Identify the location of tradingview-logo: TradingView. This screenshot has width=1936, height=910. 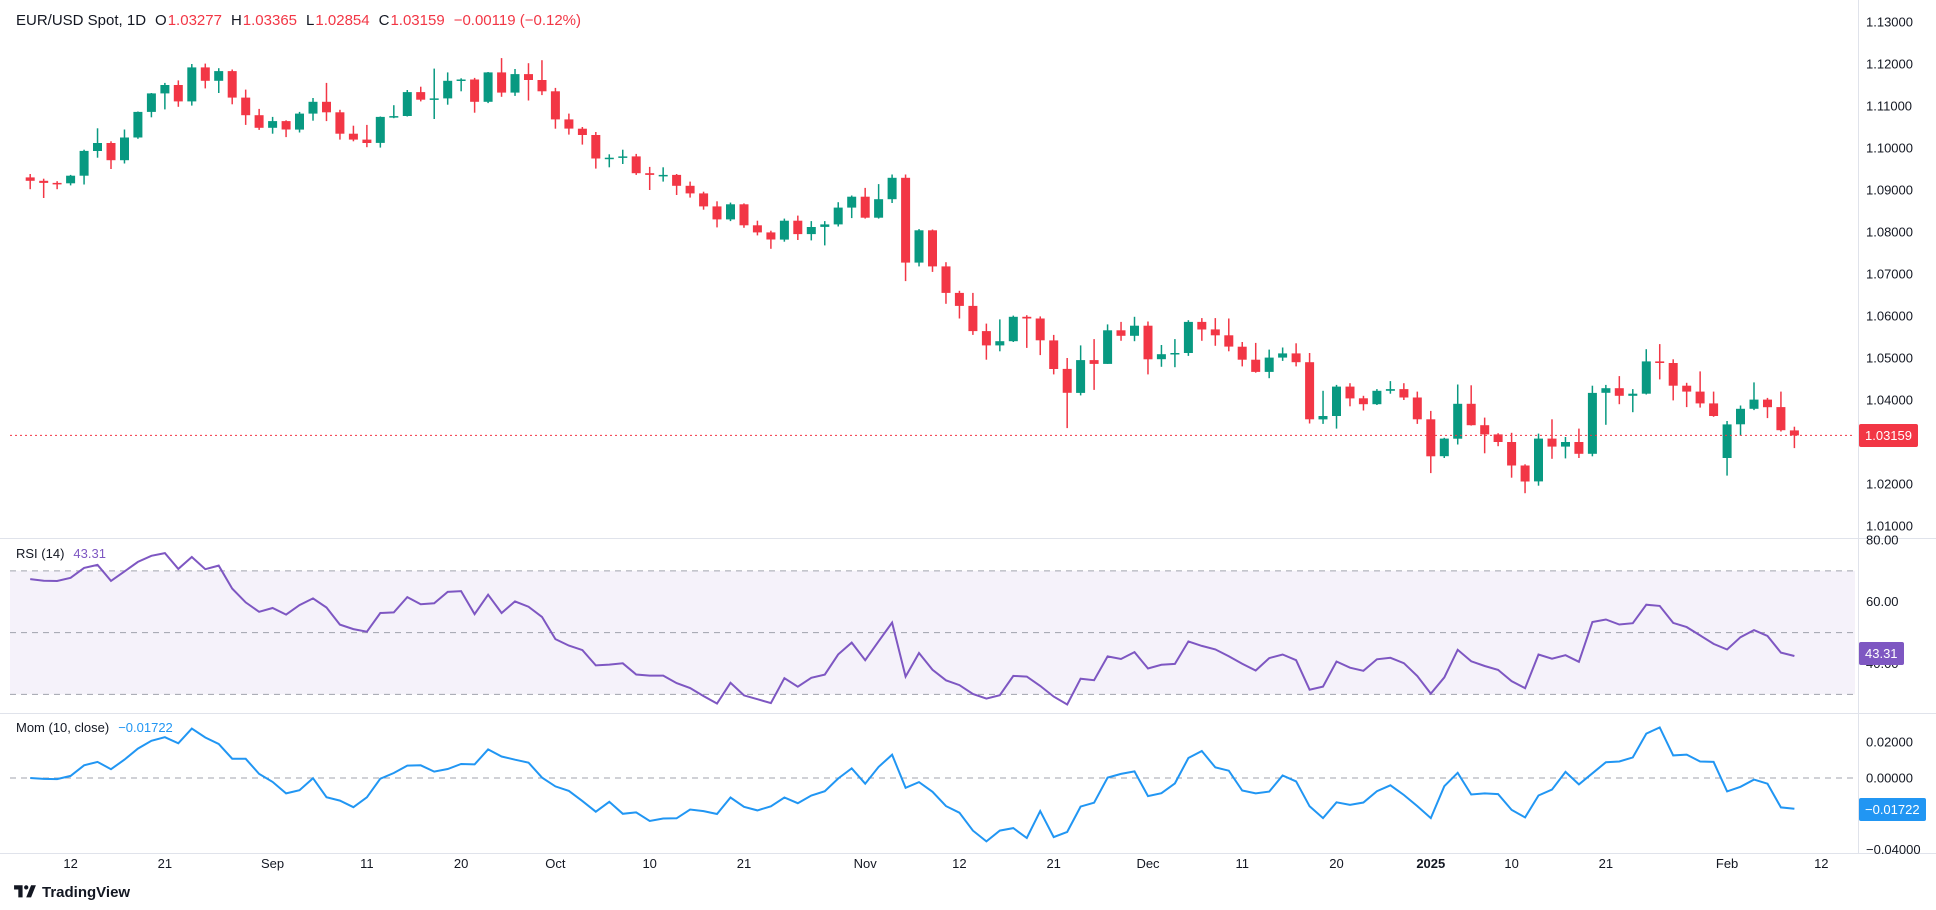
(72, 892).